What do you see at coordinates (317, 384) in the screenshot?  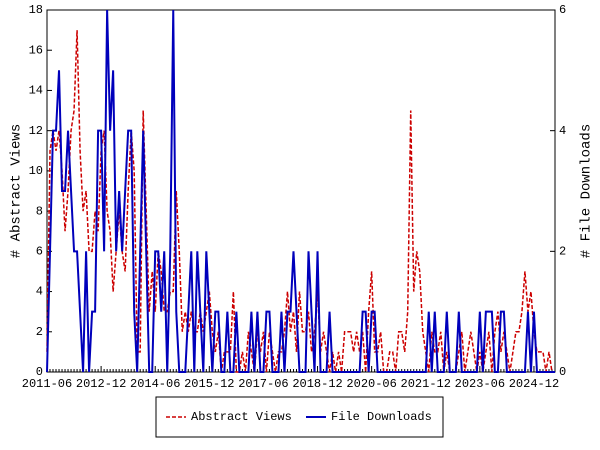 I see `x-tick-label: 2018-12` at bounding box center [317, 384].